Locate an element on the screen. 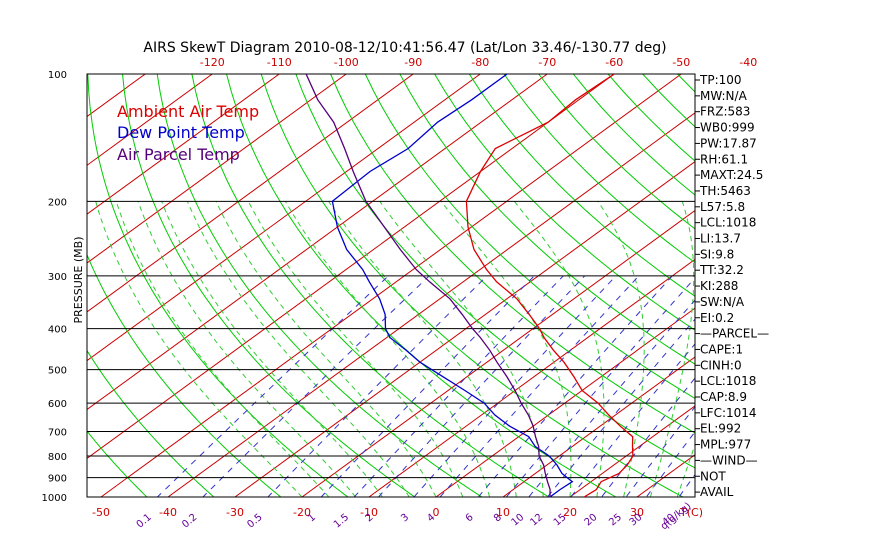 The width and height of the screenshot is (870, 560). ambient-temp-line is located at coordinates (549, 285).